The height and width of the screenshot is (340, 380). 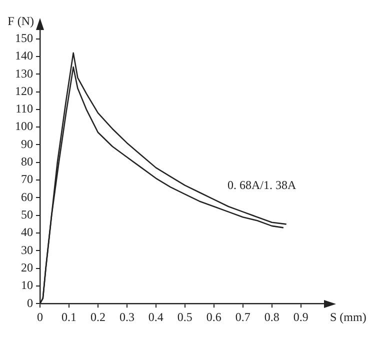 What do you see at coordinates (27, 179) in the screenshot?
I see `y-tick-label: 70` at bounding box center [27, 179].